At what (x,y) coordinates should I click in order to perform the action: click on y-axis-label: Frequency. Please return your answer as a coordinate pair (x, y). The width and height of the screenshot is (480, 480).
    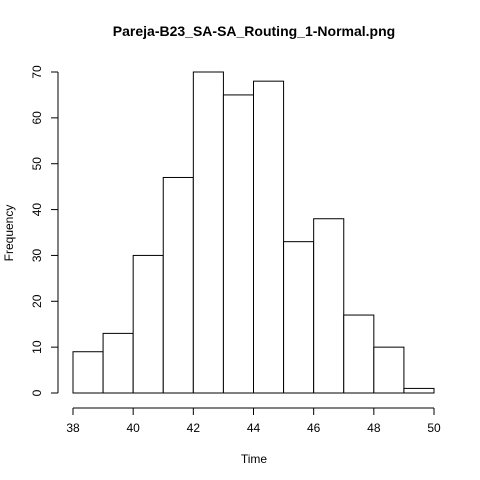
    Looking at the image, I should click on (9, 233).